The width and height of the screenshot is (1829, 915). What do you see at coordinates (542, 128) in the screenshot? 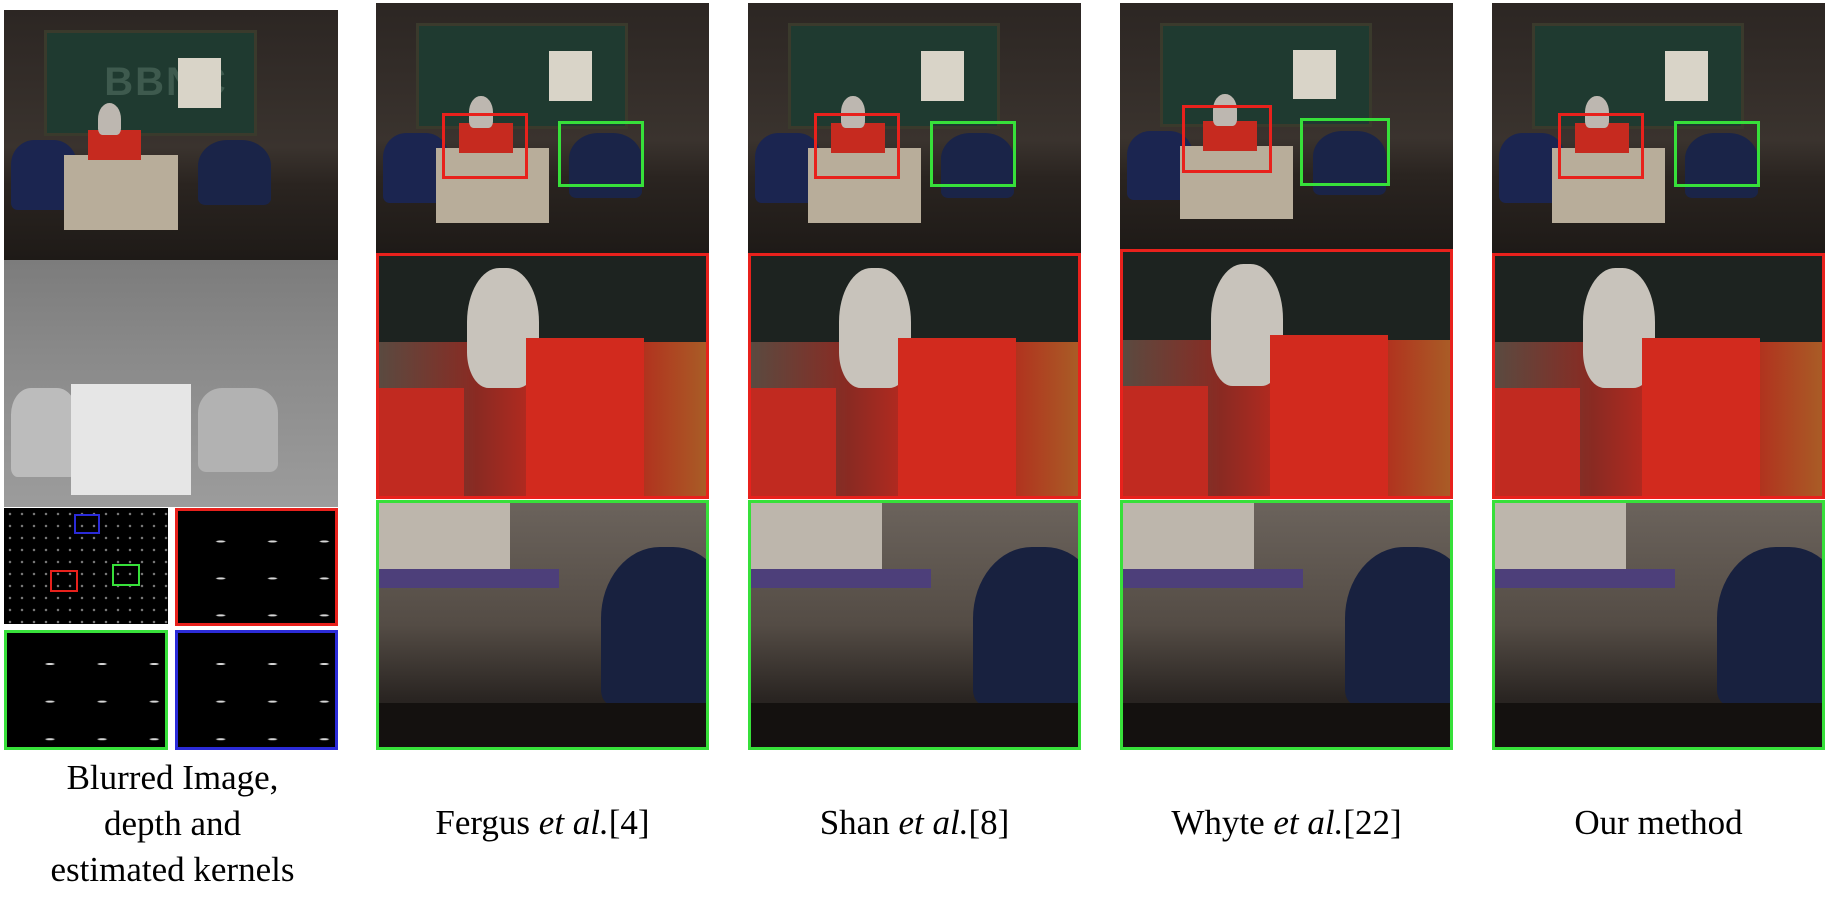
I see `fergus-result` at bounding box center [542, 128].